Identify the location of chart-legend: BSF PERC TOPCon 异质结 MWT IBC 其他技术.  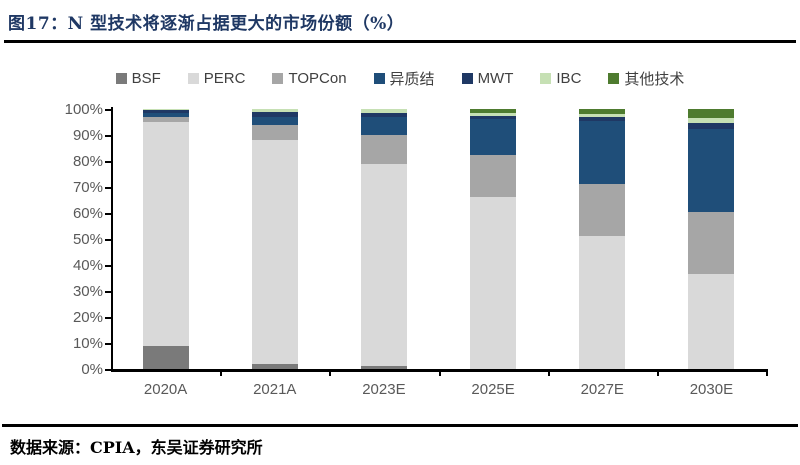
(400, 78).